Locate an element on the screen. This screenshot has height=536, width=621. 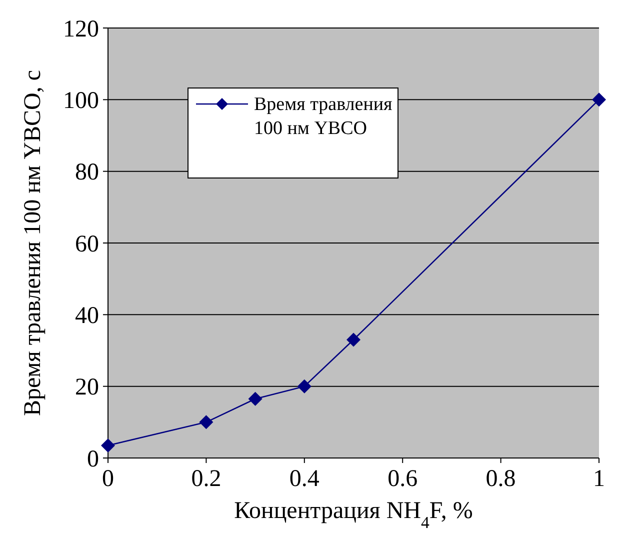
x-tick-label: 0.4 is located at coordinates (304, 479).